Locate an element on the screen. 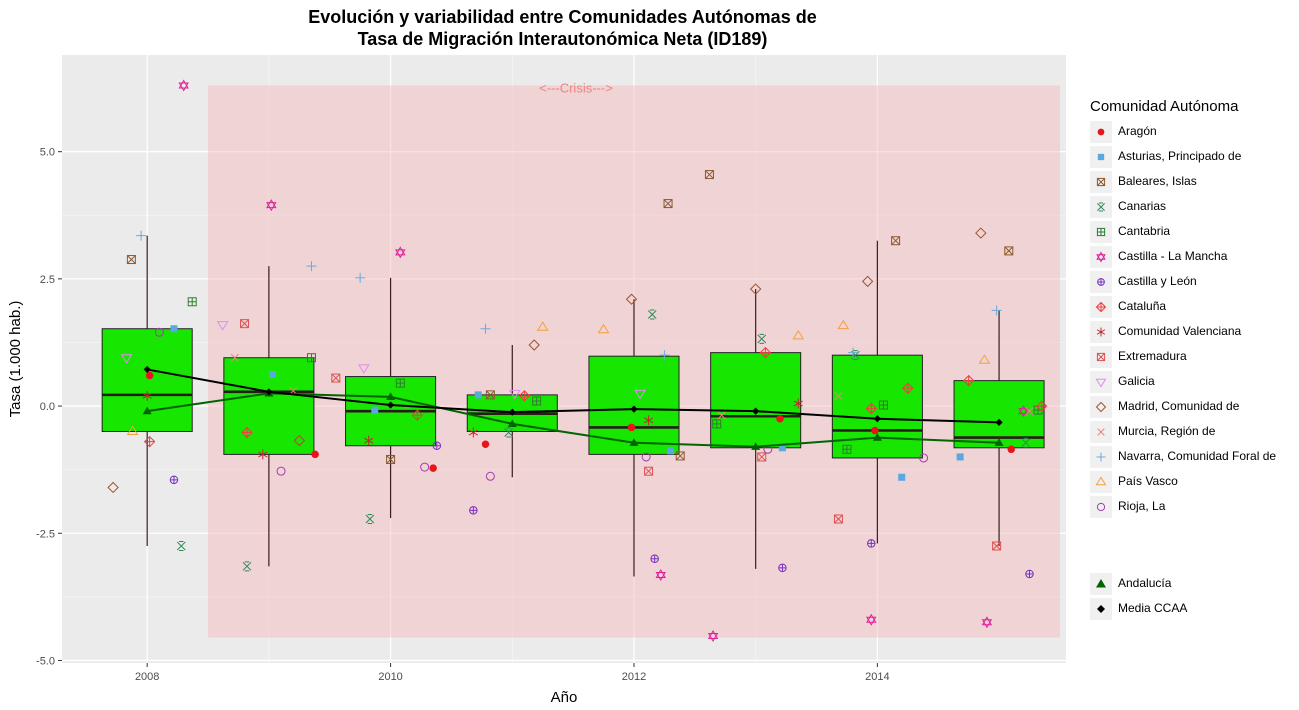  legend-label: Cataluña is located at coordinates (1142, 306).